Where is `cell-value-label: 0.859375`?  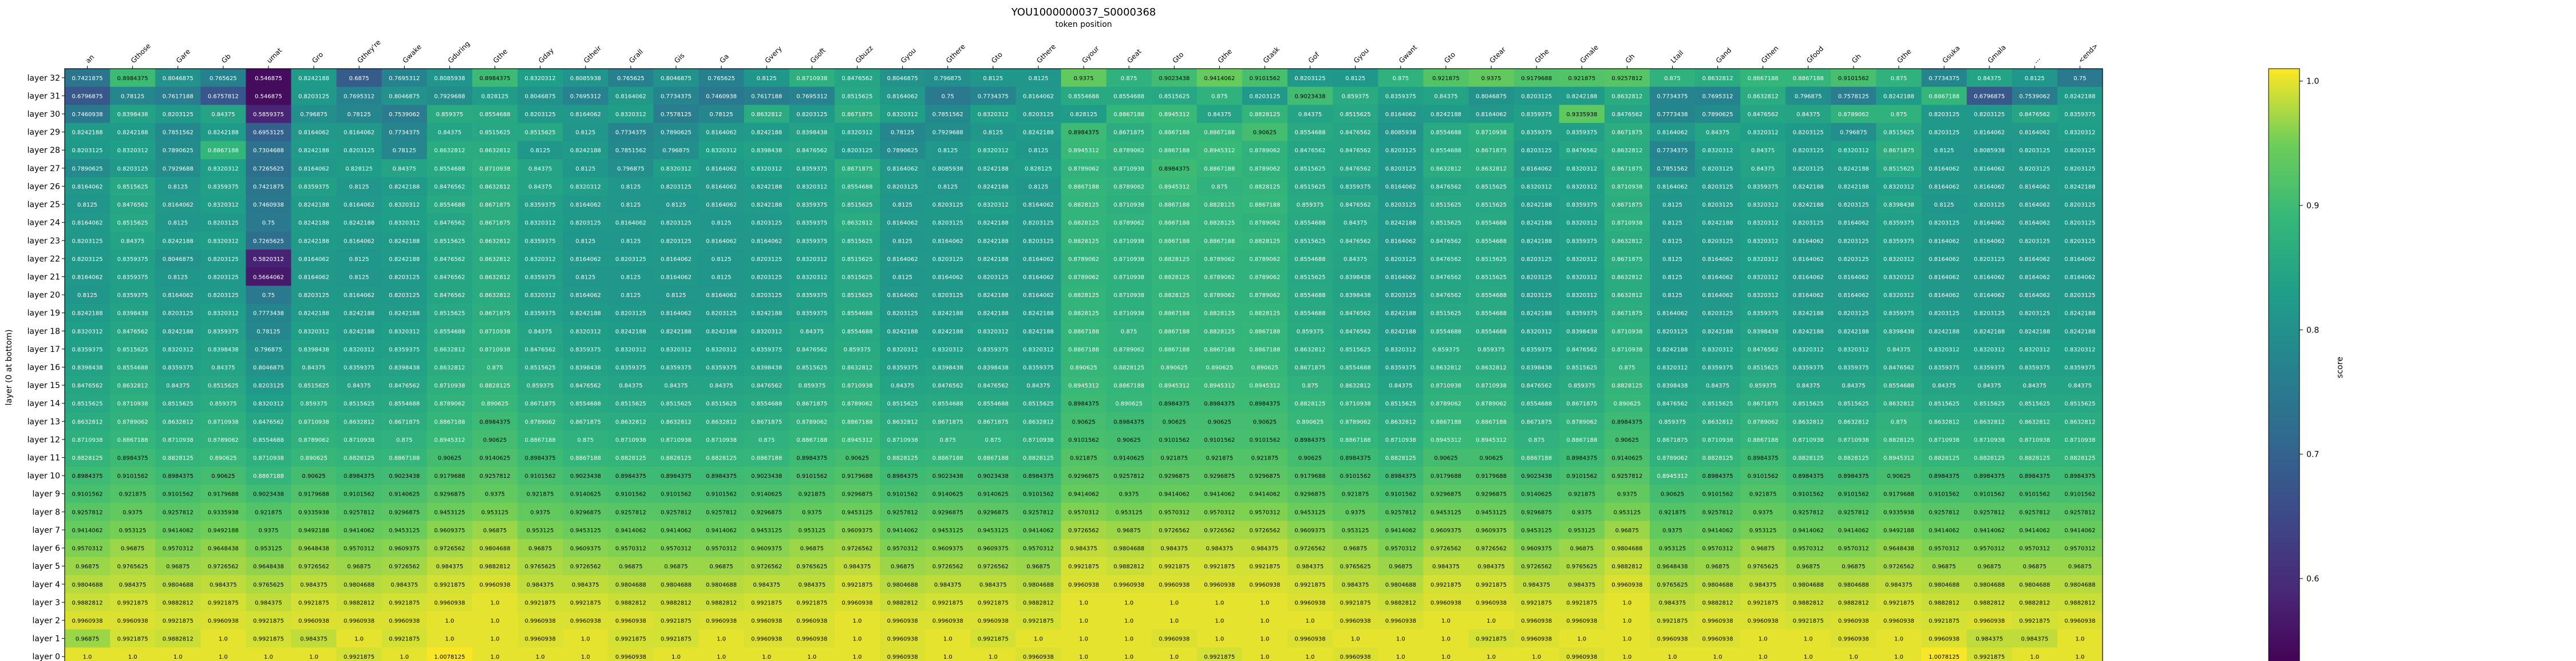 cell-value-label: 0.859375 is located at coordinates (223, 404).